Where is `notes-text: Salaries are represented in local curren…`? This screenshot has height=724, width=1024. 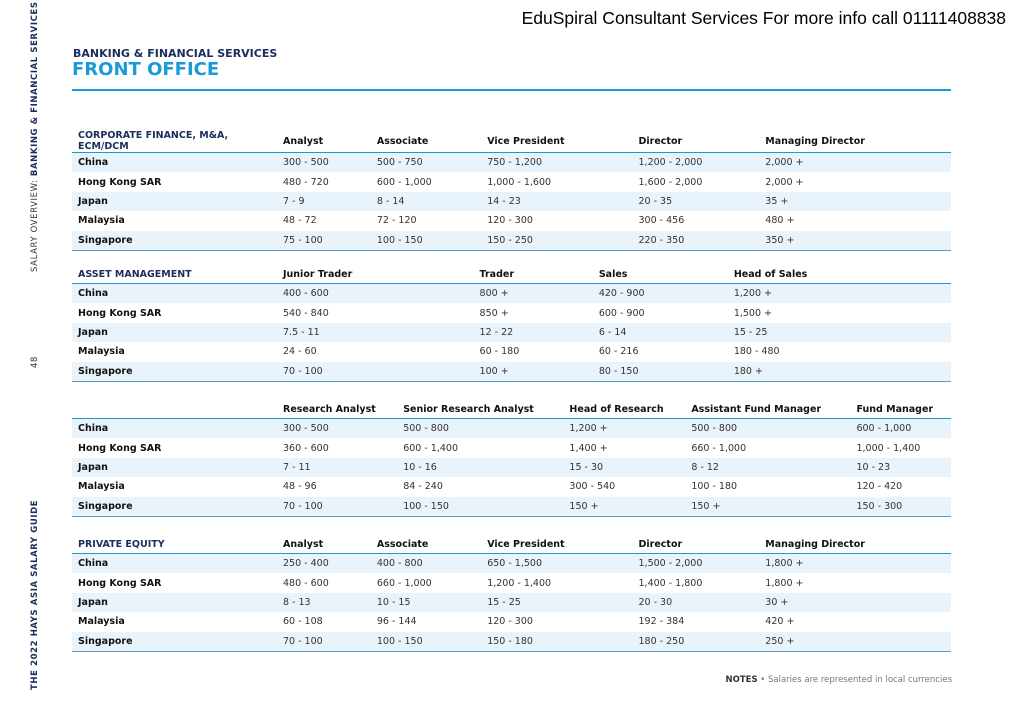
notes-text: Salaries are represented in local curren… is located at coordinates (860, 680).